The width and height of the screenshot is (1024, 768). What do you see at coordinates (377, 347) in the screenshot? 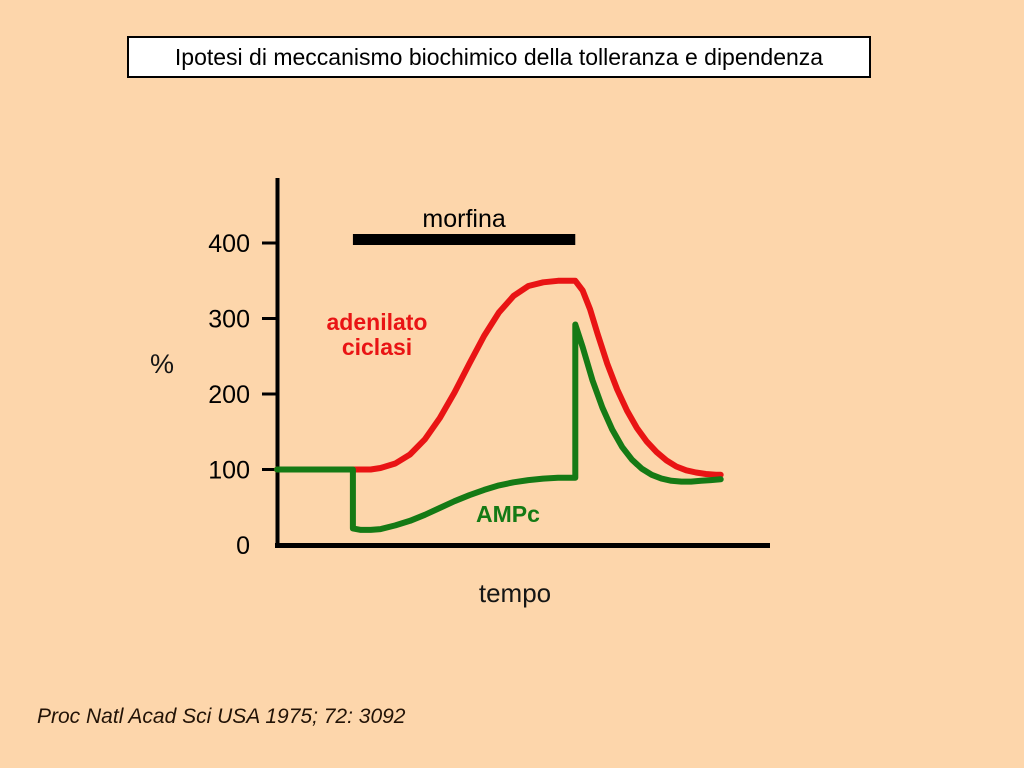
I see `adenilato-ciclasi-label-line2: ciclasi` at bounding box center [377, 347].